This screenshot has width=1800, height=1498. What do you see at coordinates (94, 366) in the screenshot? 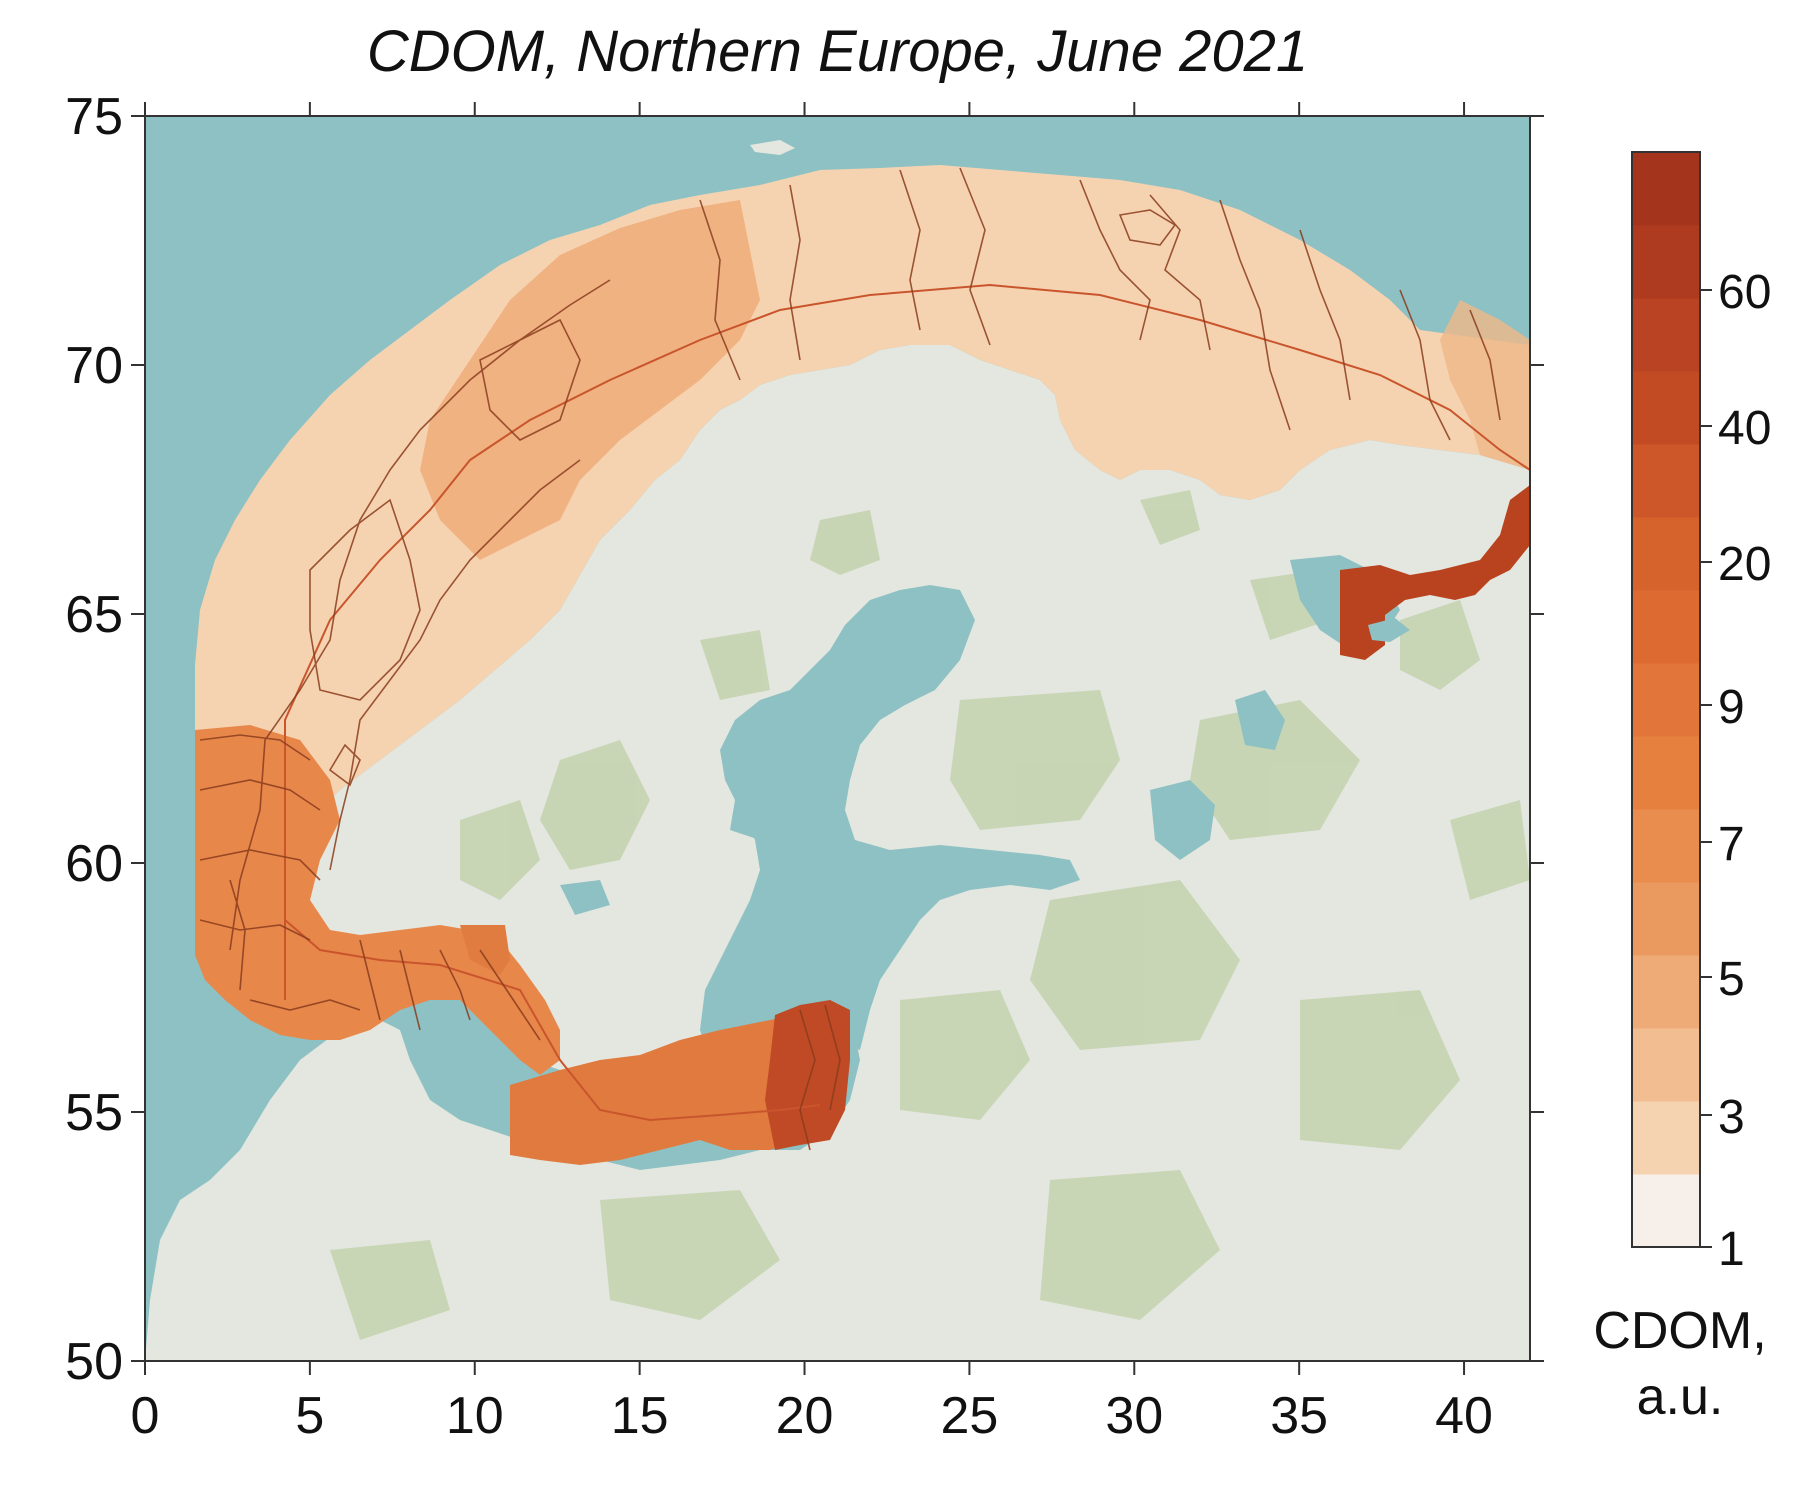
I see `y-tick-label: 70` at bounding box center [94, 366].